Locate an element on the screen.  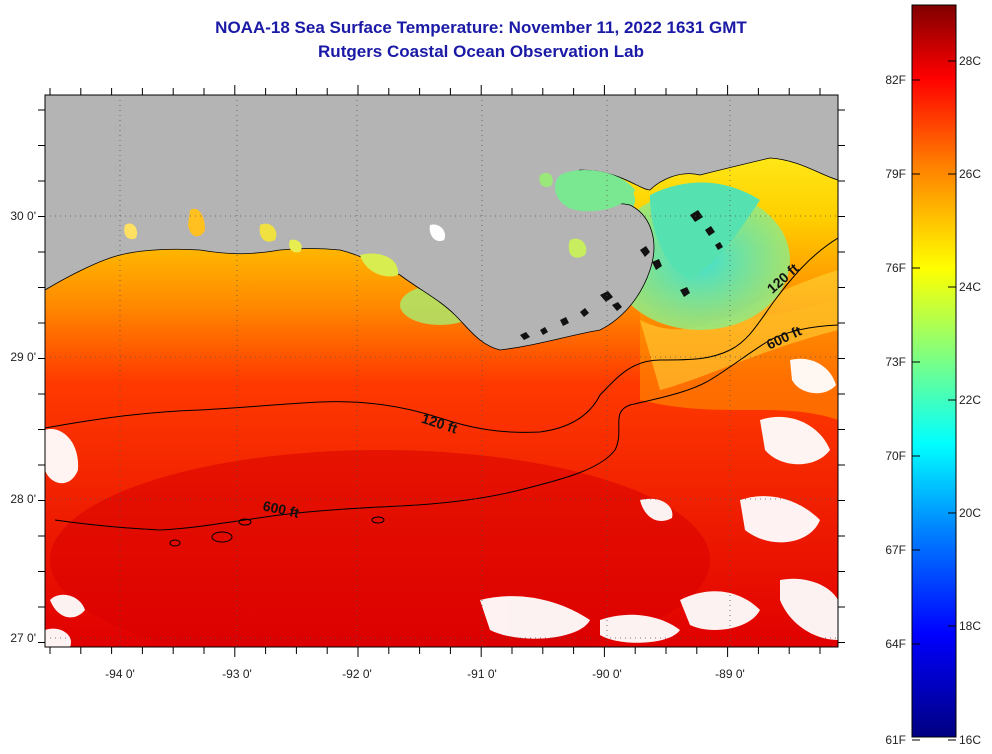
delta-interior-water is located at coordinates (705, 231).